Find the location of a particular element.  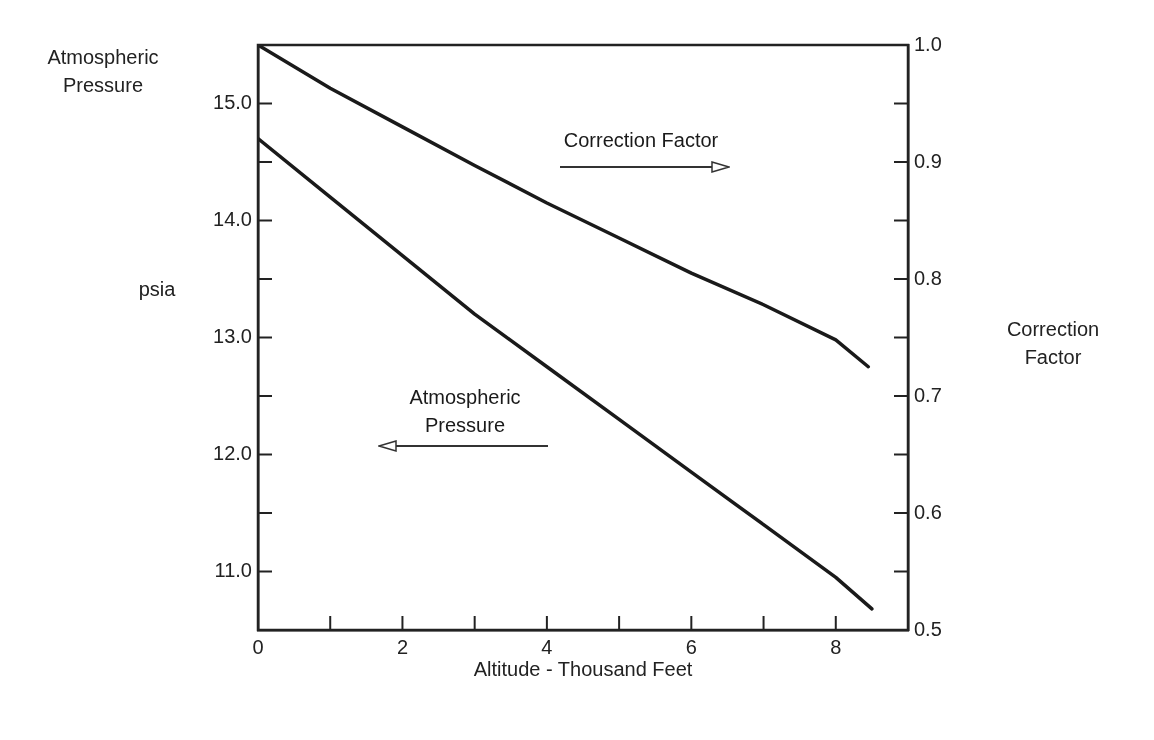

y-tick-label: 15.0 is located at coordinates (232, 102).